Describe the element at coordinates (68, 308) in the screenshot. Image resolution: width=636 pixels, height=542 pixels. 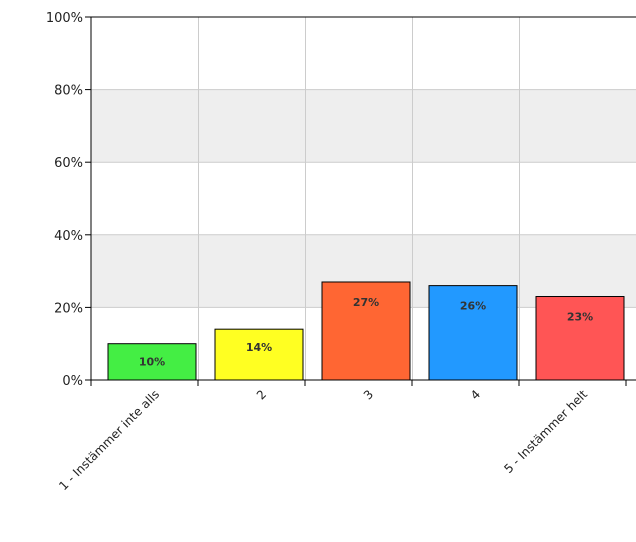
I see `y-tick-label: 20%` at that location.